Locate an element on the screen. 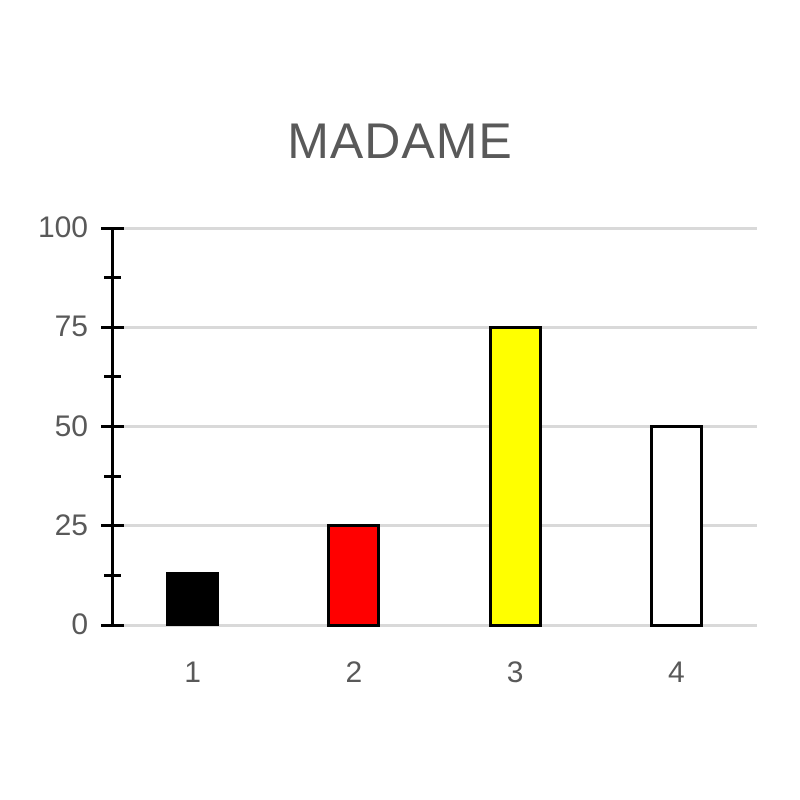  y-tick-label: 25 is located at coordinates (71, 525).